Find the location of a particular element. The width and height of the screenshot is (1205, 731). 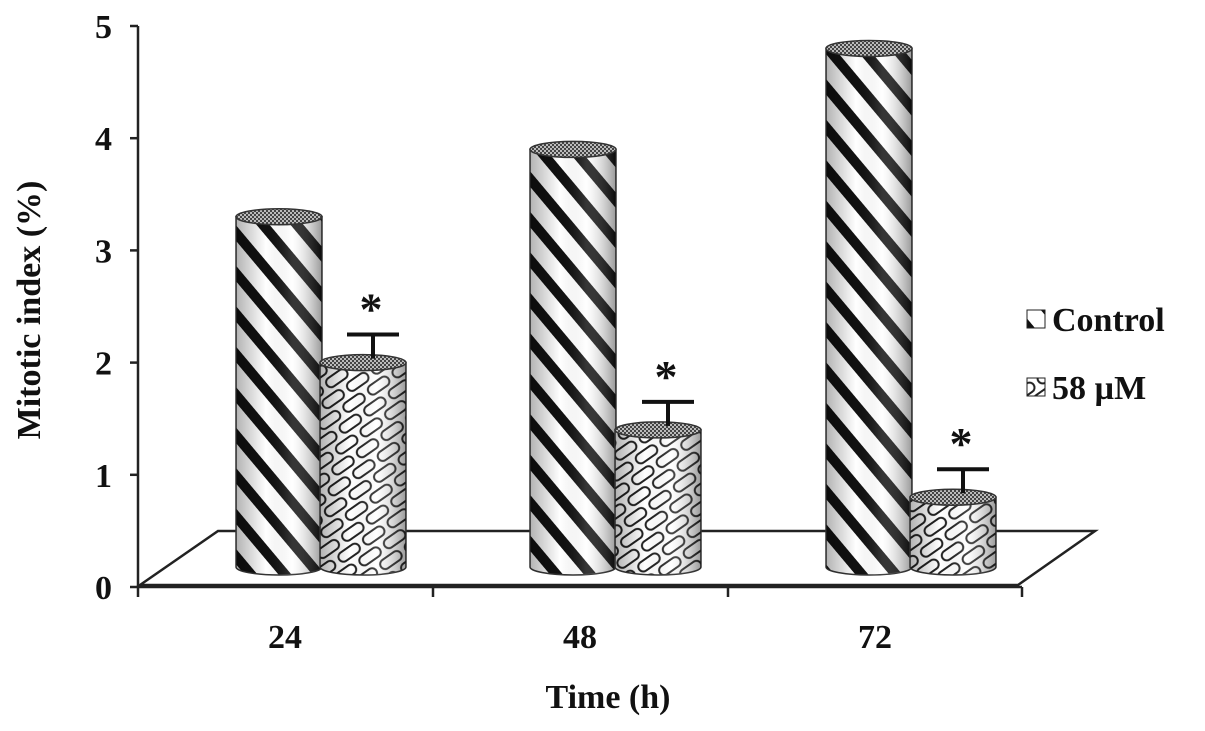

legend: Control 58 µM is located at coordinates (1095, 354).